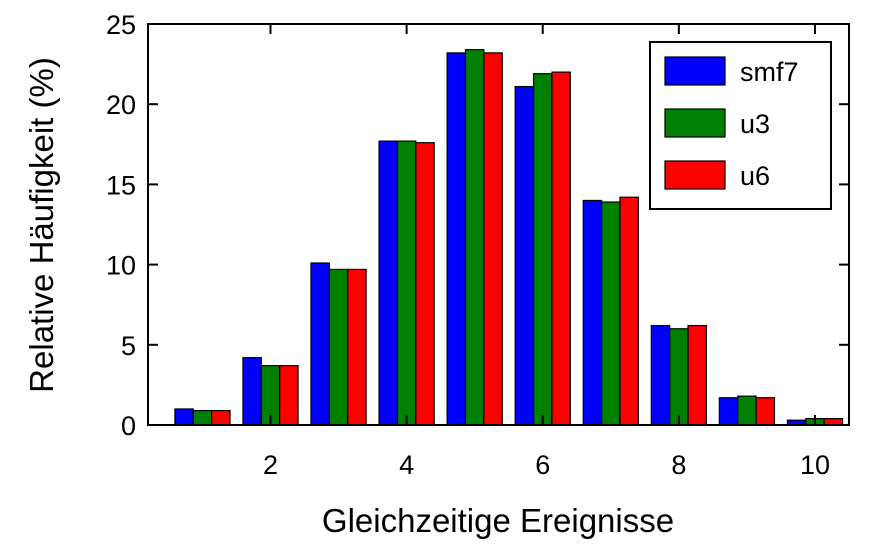  I want to click on legend-label-u6: u6, so click(755, 176).